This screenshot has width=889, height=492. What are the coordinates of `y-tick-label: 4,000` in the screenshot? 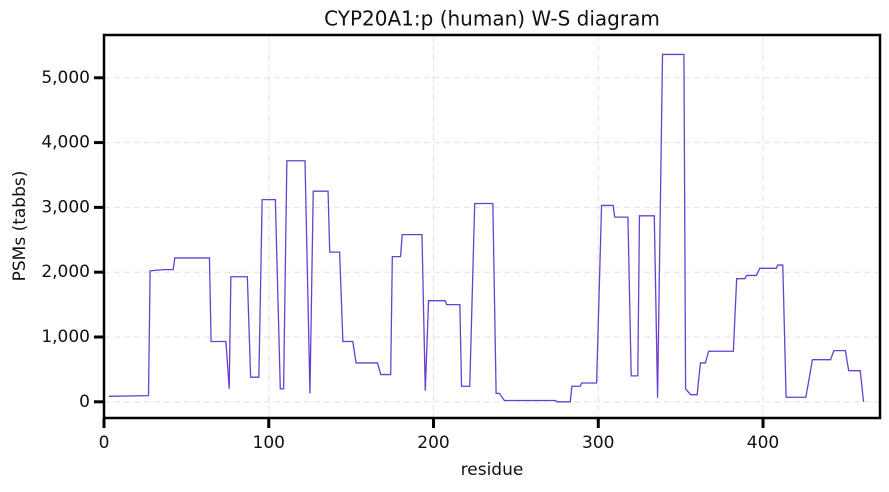 It's located at (65, 143).